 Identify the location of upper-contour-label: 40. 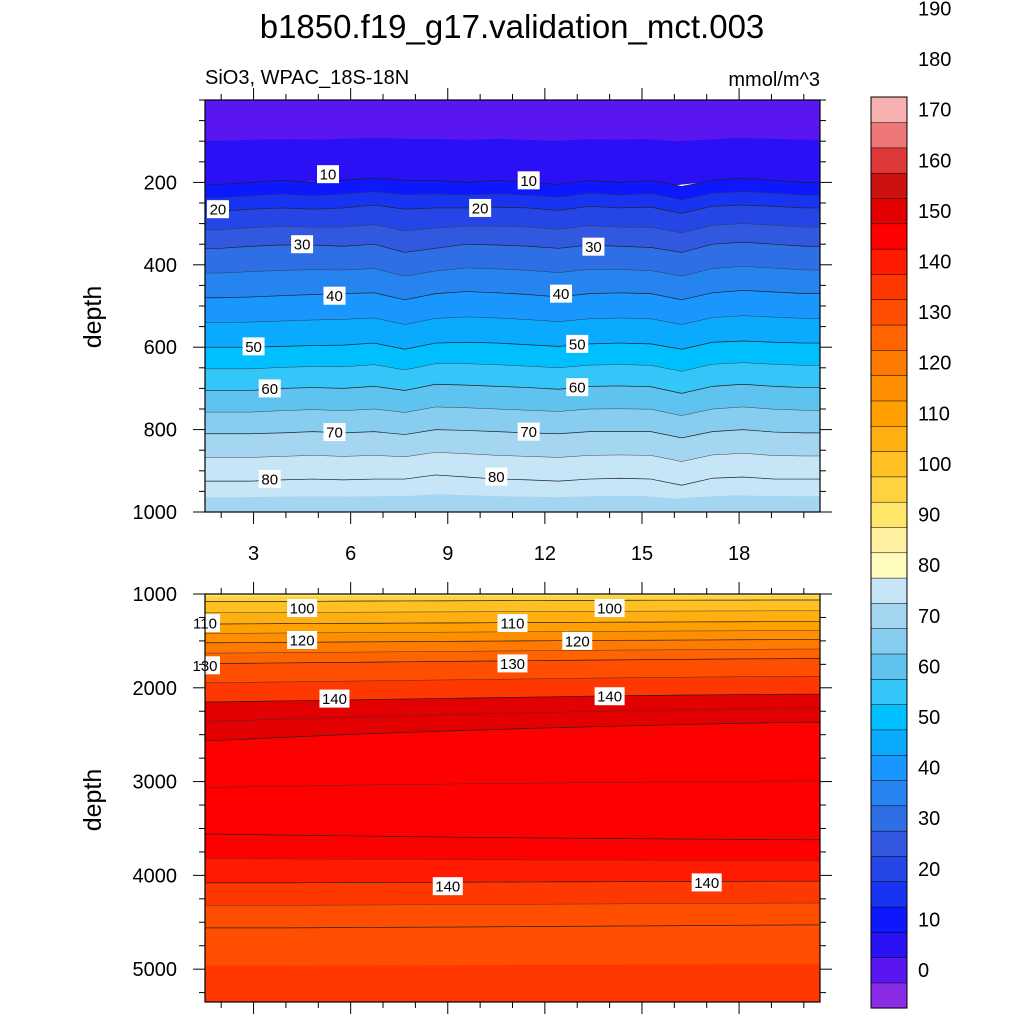
(561, 294).